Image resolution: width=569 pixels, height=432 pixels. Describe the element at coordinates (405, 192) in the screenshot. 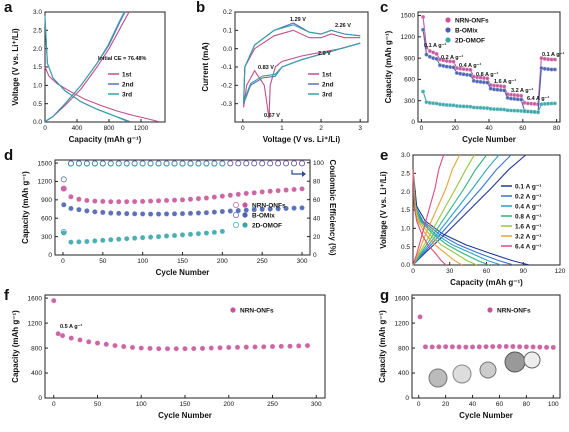

I see `y-tick-label: 2.0` at that location.